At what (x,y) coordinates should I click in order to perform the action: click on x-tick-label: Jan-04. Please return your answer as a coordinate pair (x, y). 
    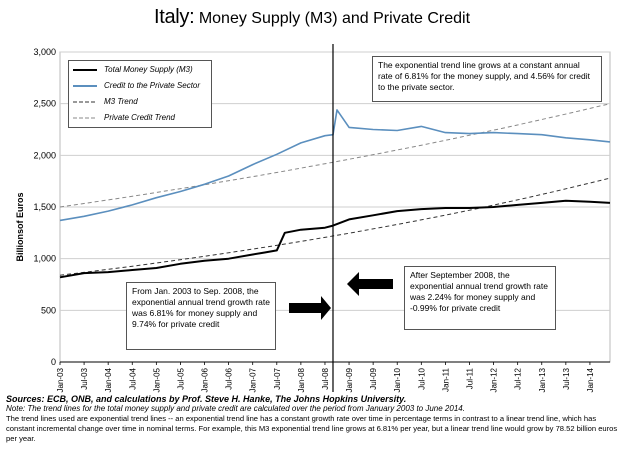
    Looking at the image, I should click on (108, 379).